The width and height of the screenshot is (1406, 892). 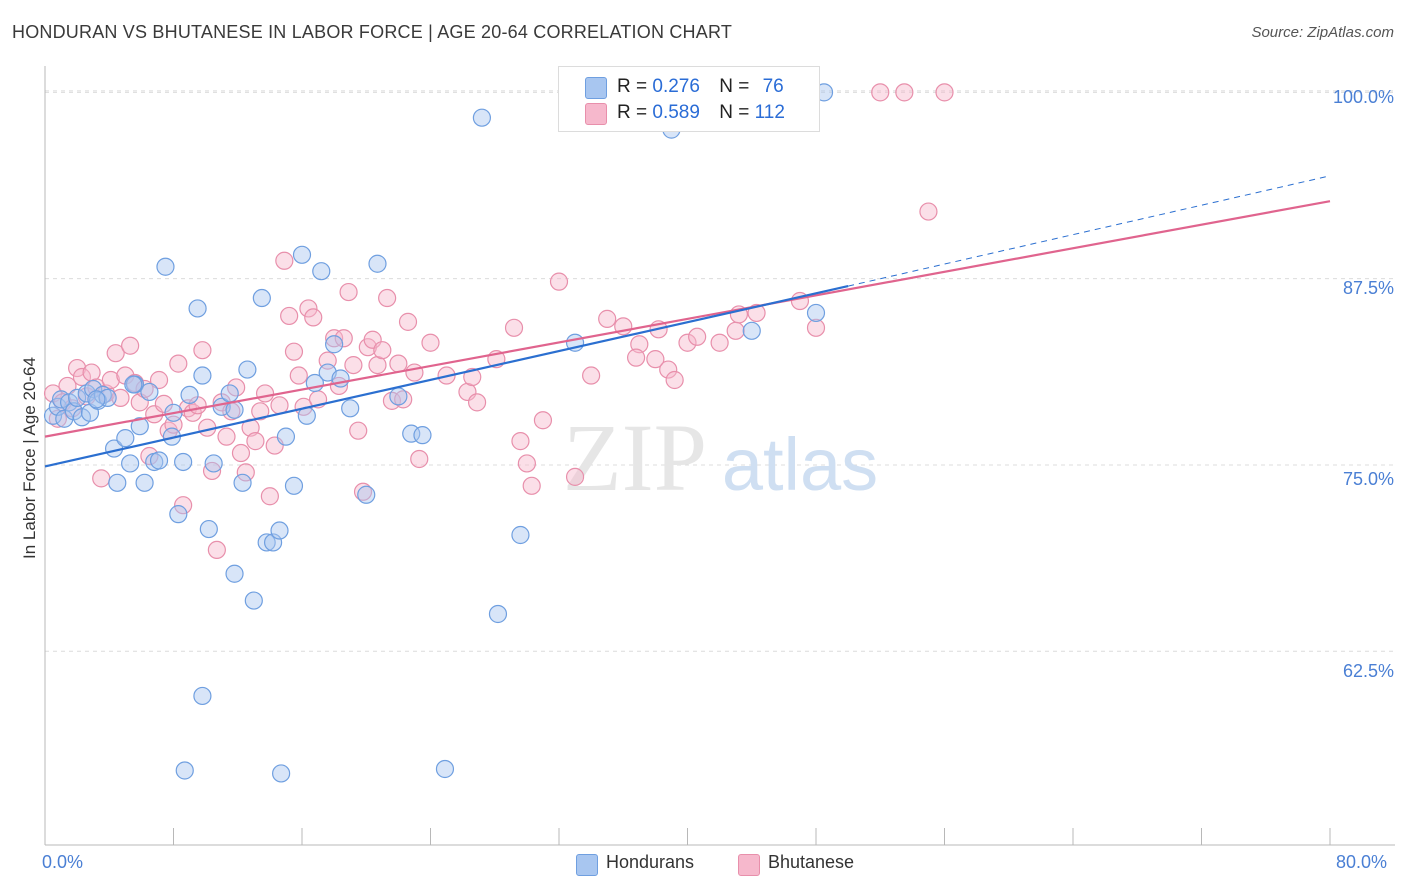 What do you see at coordinates (650, 862) in the screenshot?
I see `bottom-legend-hondurans: Hondurans` at bounding box center [650, 862].